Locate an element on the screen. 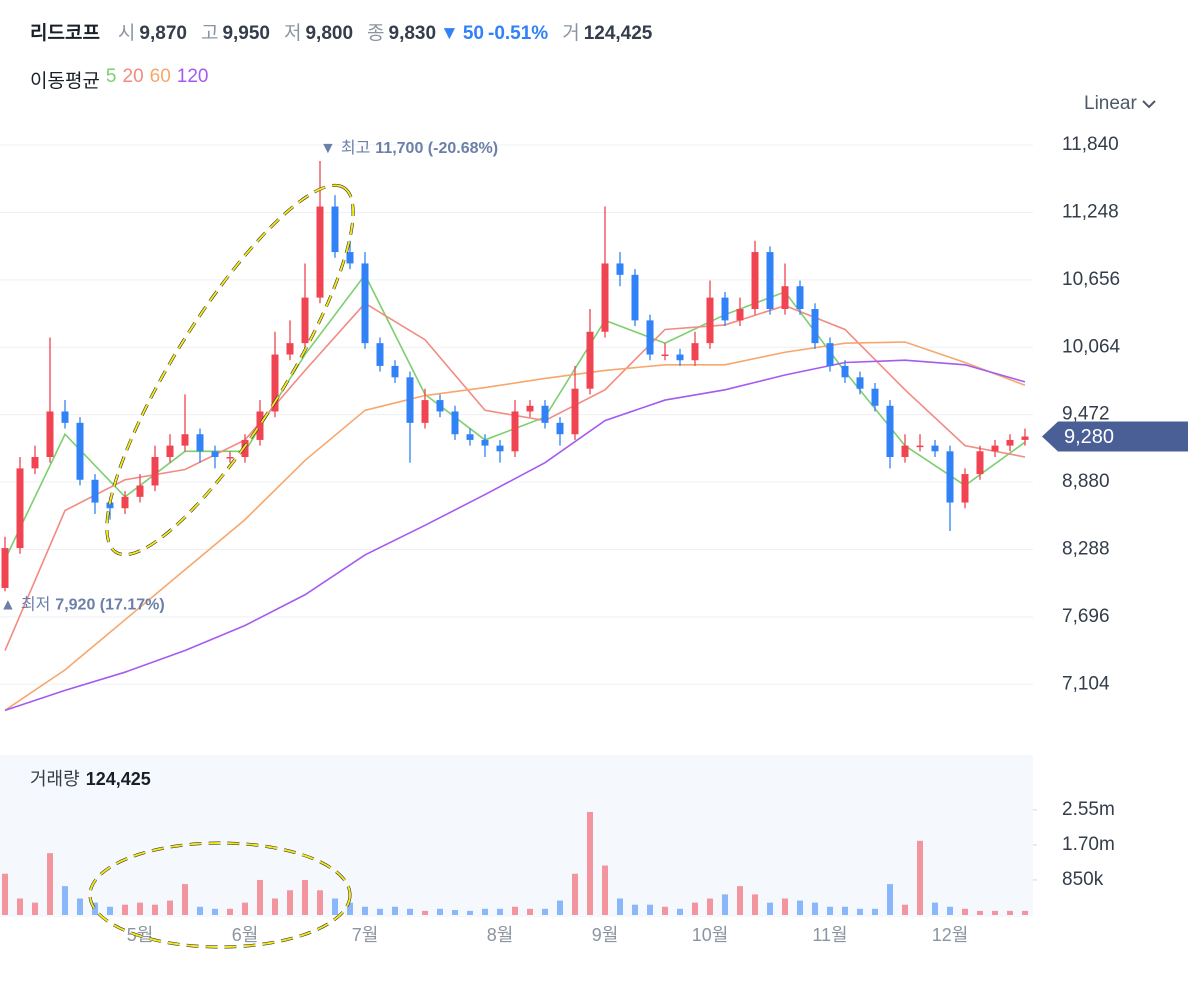 The width and height of the screenshot is (1200, 981). legend-entry: 20 is located at coordinates (133, 76).